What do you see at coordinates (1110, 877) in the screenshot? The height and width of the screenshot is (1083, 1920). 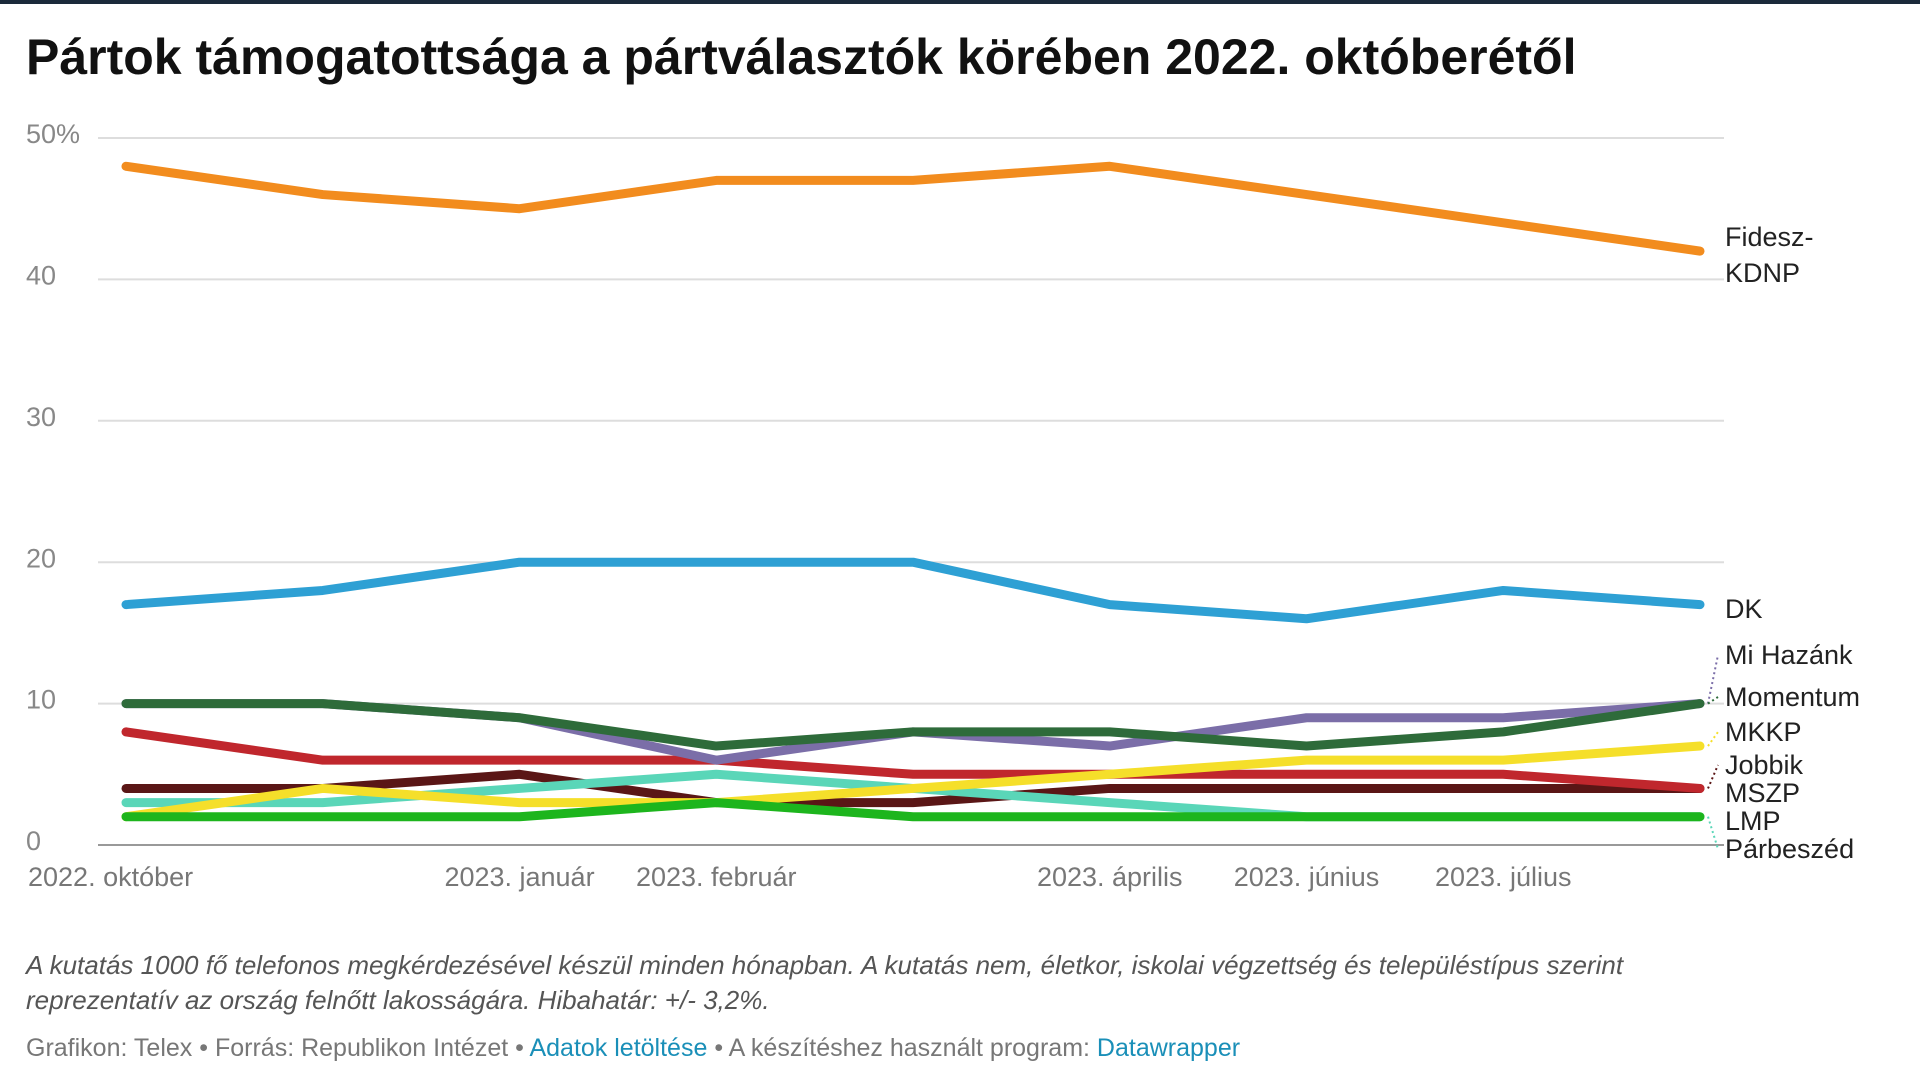 I see `x-tick-label: 2023. április` at bounding box center [1110, 877].